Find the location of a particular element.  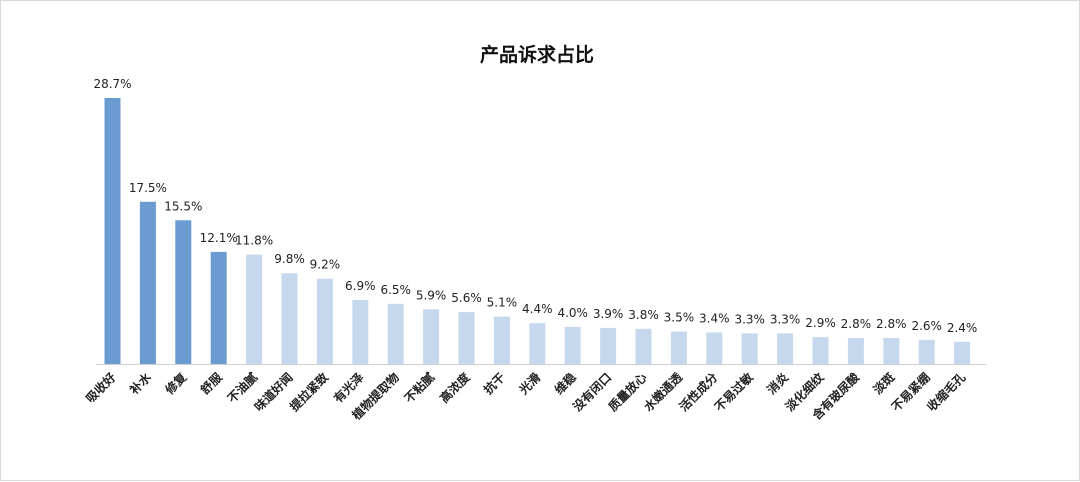

category-tick-label: 质量放心 is located at coordinates (627, 392).